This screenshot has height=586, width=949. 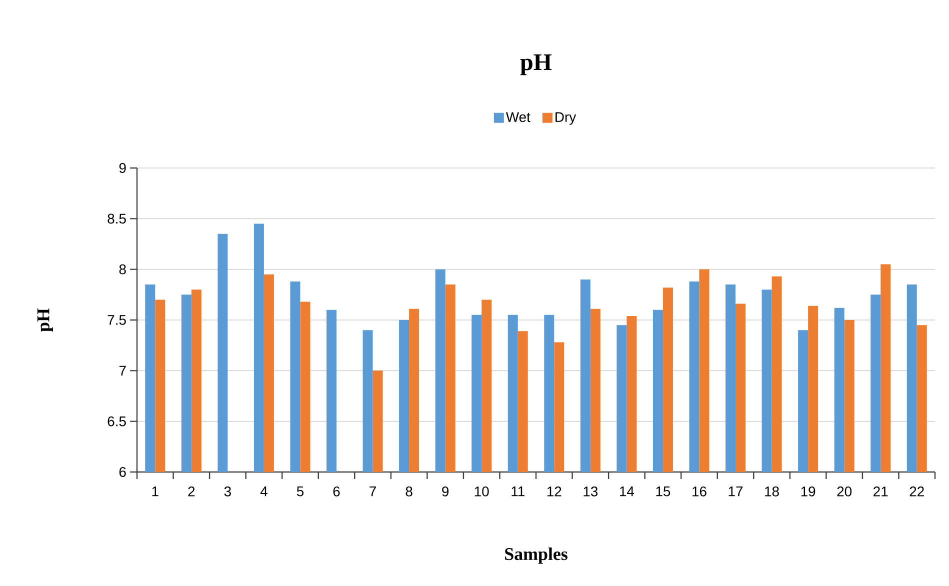 I want to click on y-tick-label: 6, so click(x=122, y=472).